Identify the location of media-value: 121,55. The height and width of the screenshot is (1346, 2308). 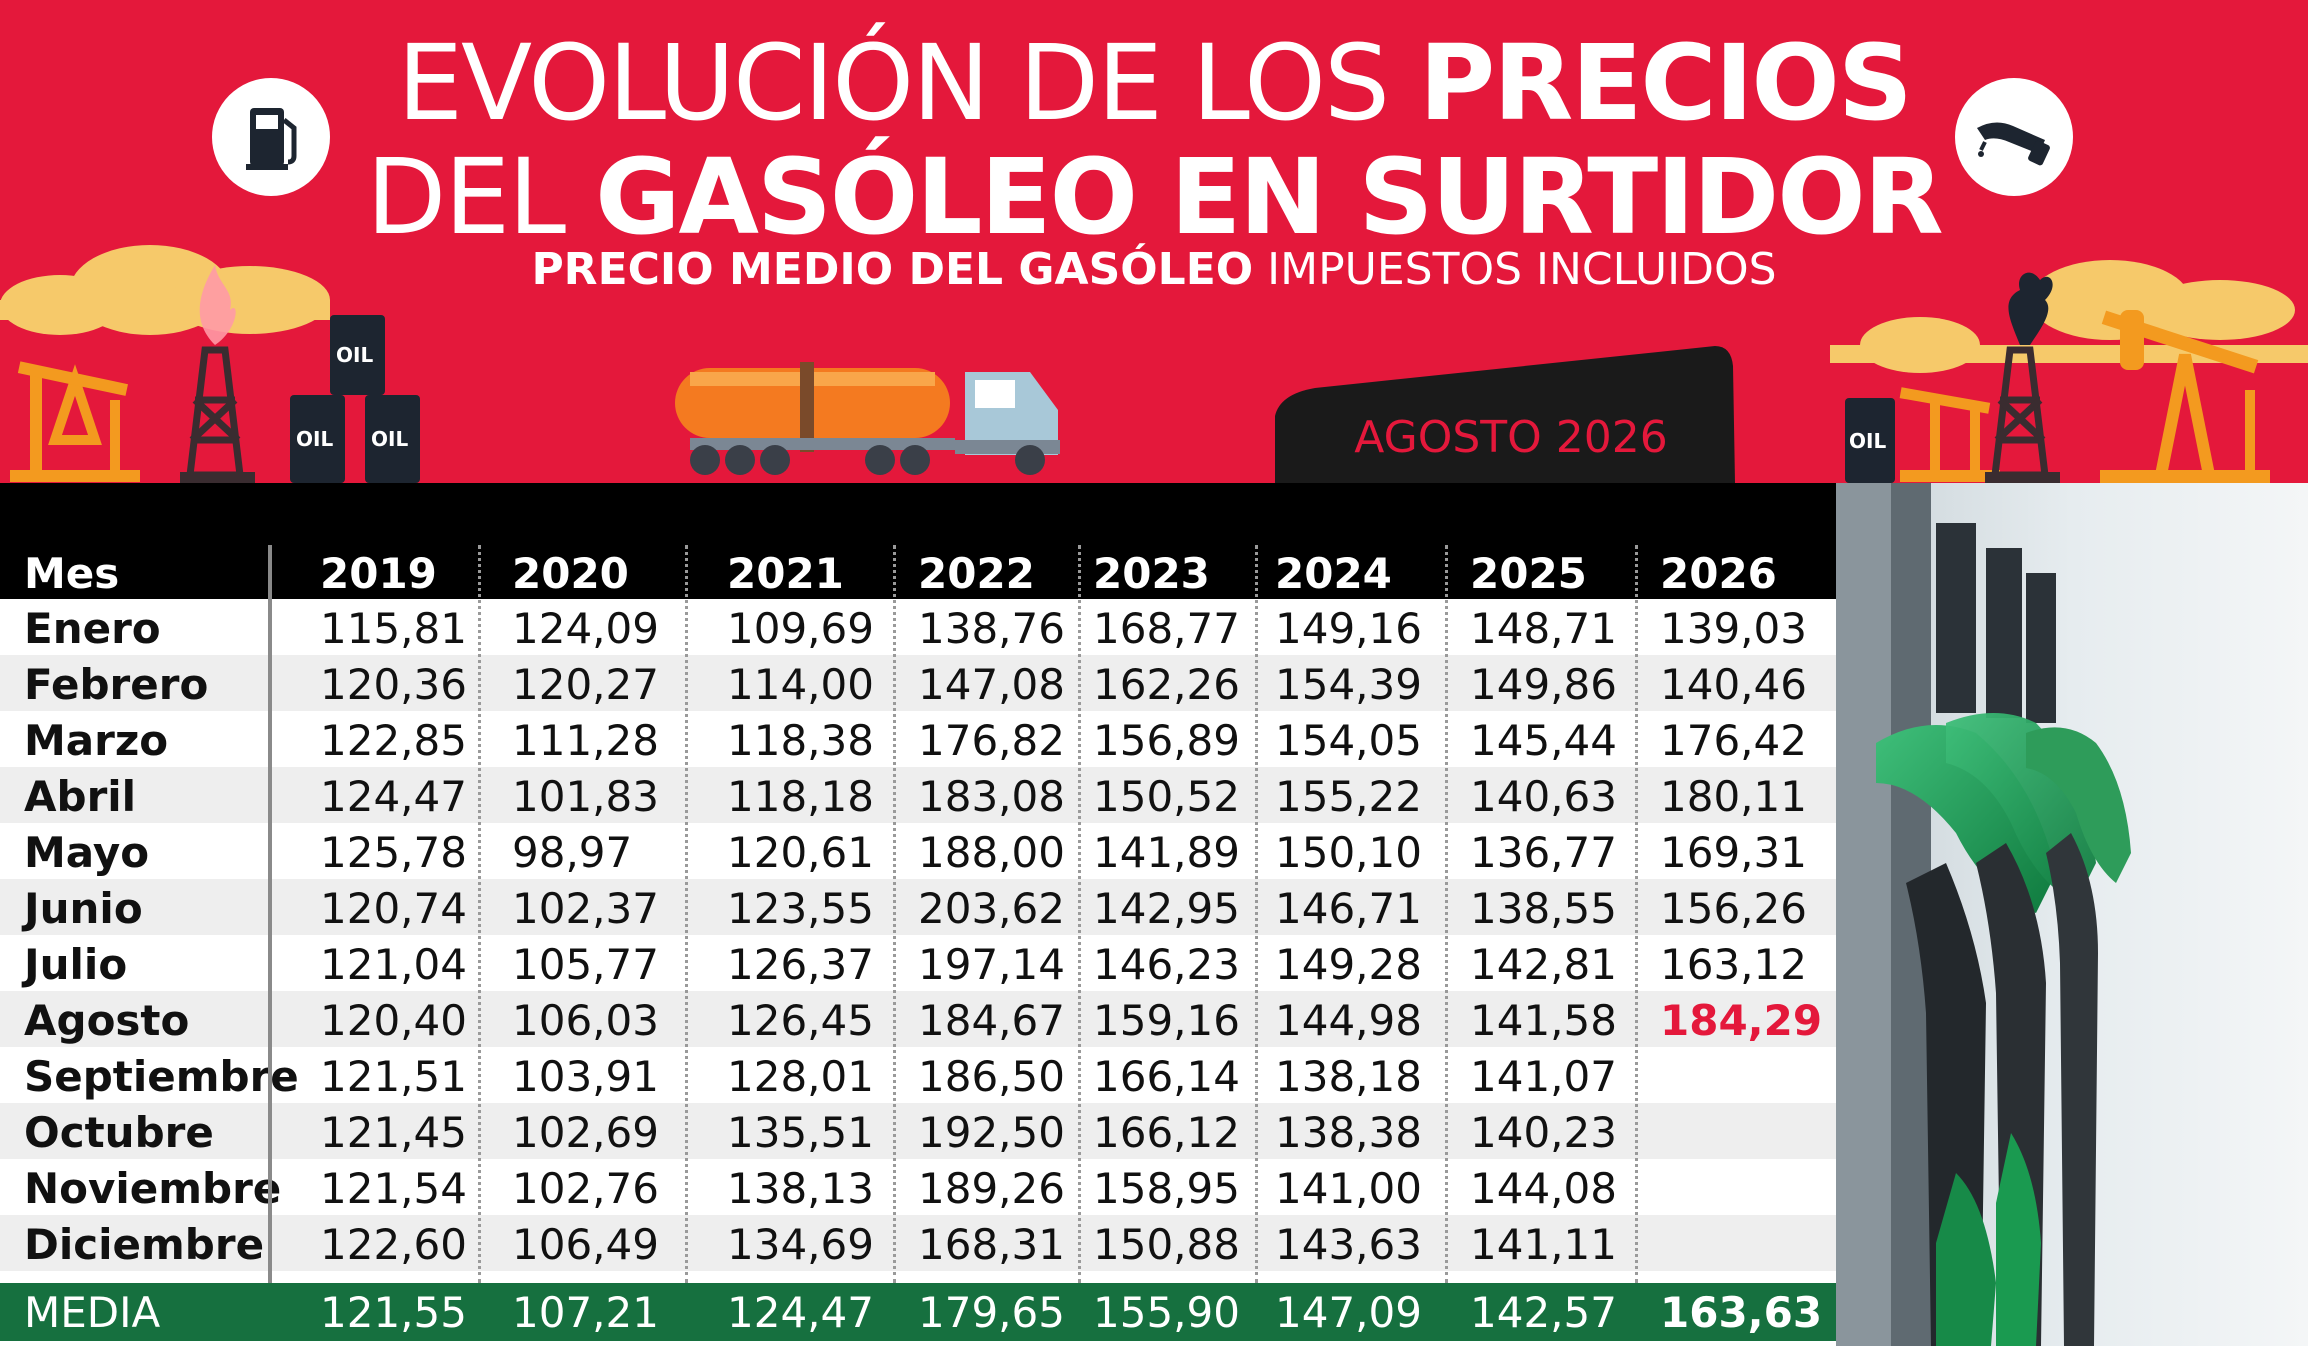
(393, 1312).